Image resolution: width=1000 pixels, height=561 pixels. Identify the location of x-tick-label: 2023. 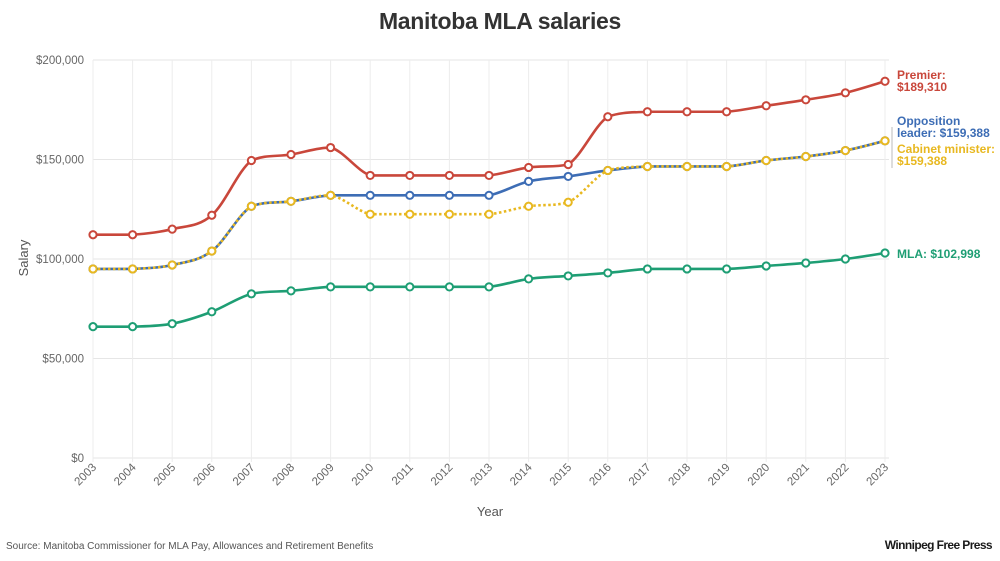
(878, 475).